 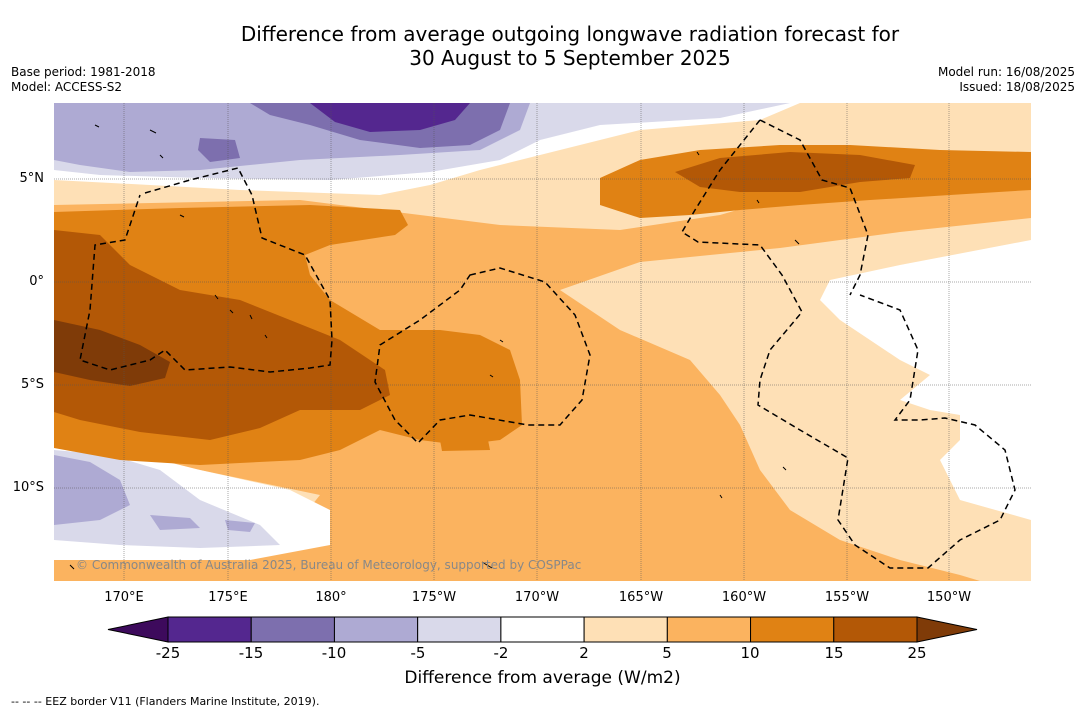 What do you see at coordinates (168, 653) in the screenshot?
I see `colorbar-tick: -25` at bounding box center [168, 653].